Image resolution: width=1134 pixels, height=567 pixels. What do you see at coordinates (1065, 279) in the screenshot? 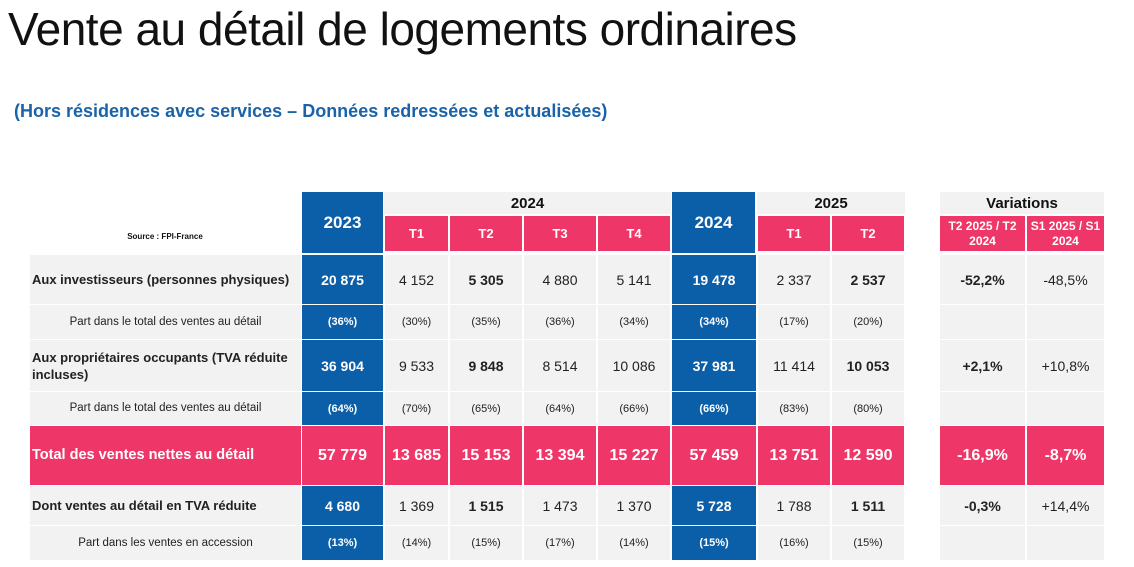
I see `variation-semester: -48,5%` at bounding box center [1065, 279].